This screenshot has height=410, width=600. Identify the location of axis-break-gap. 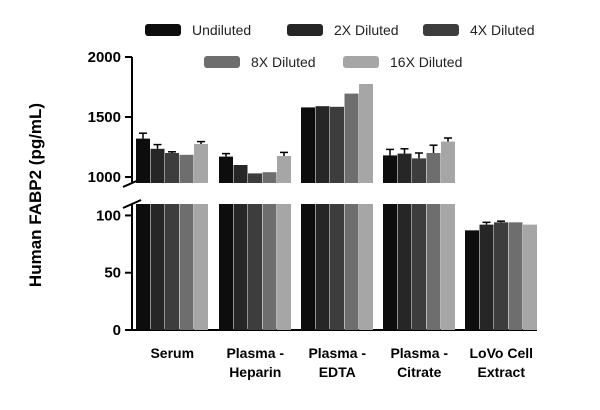
(300, 193).